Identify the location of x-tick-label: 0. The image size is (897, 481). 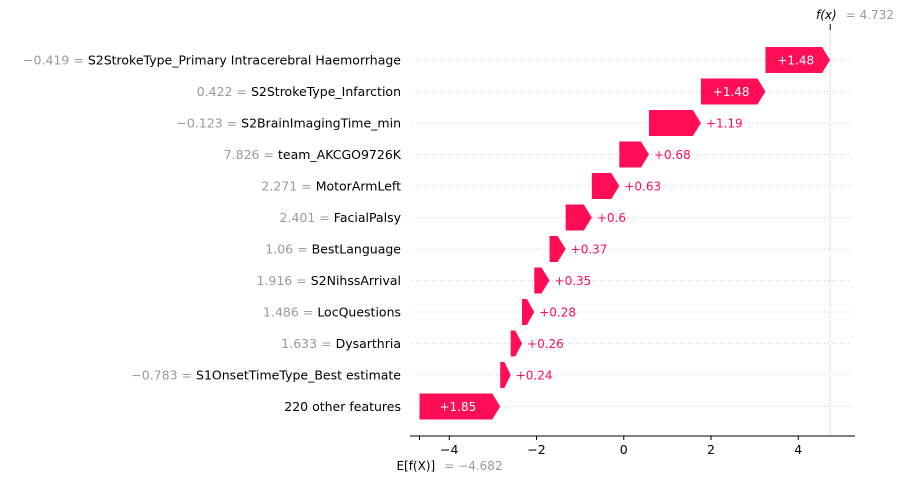
(624, 449).